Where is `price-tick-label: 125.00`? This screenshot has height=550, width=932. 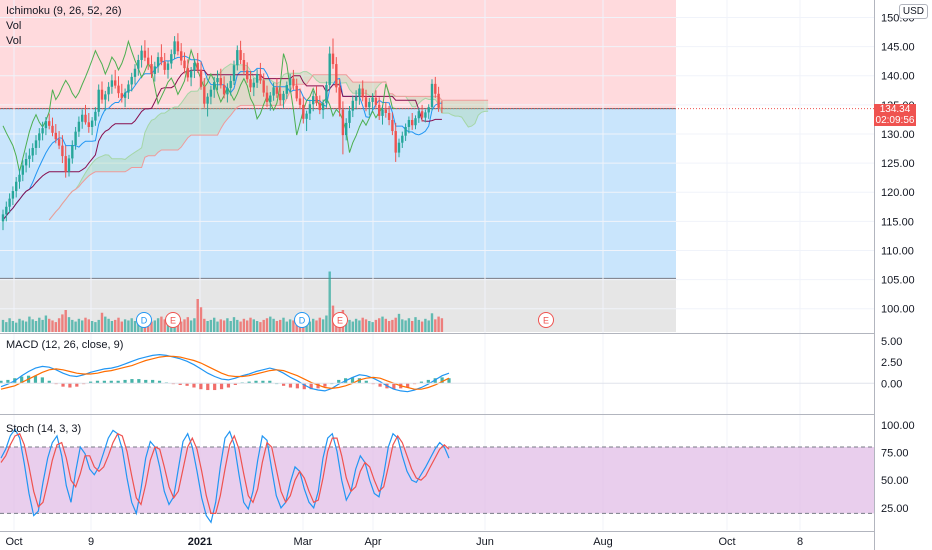 price-tick-label: 125.00 is located at coordinates (898, 164).